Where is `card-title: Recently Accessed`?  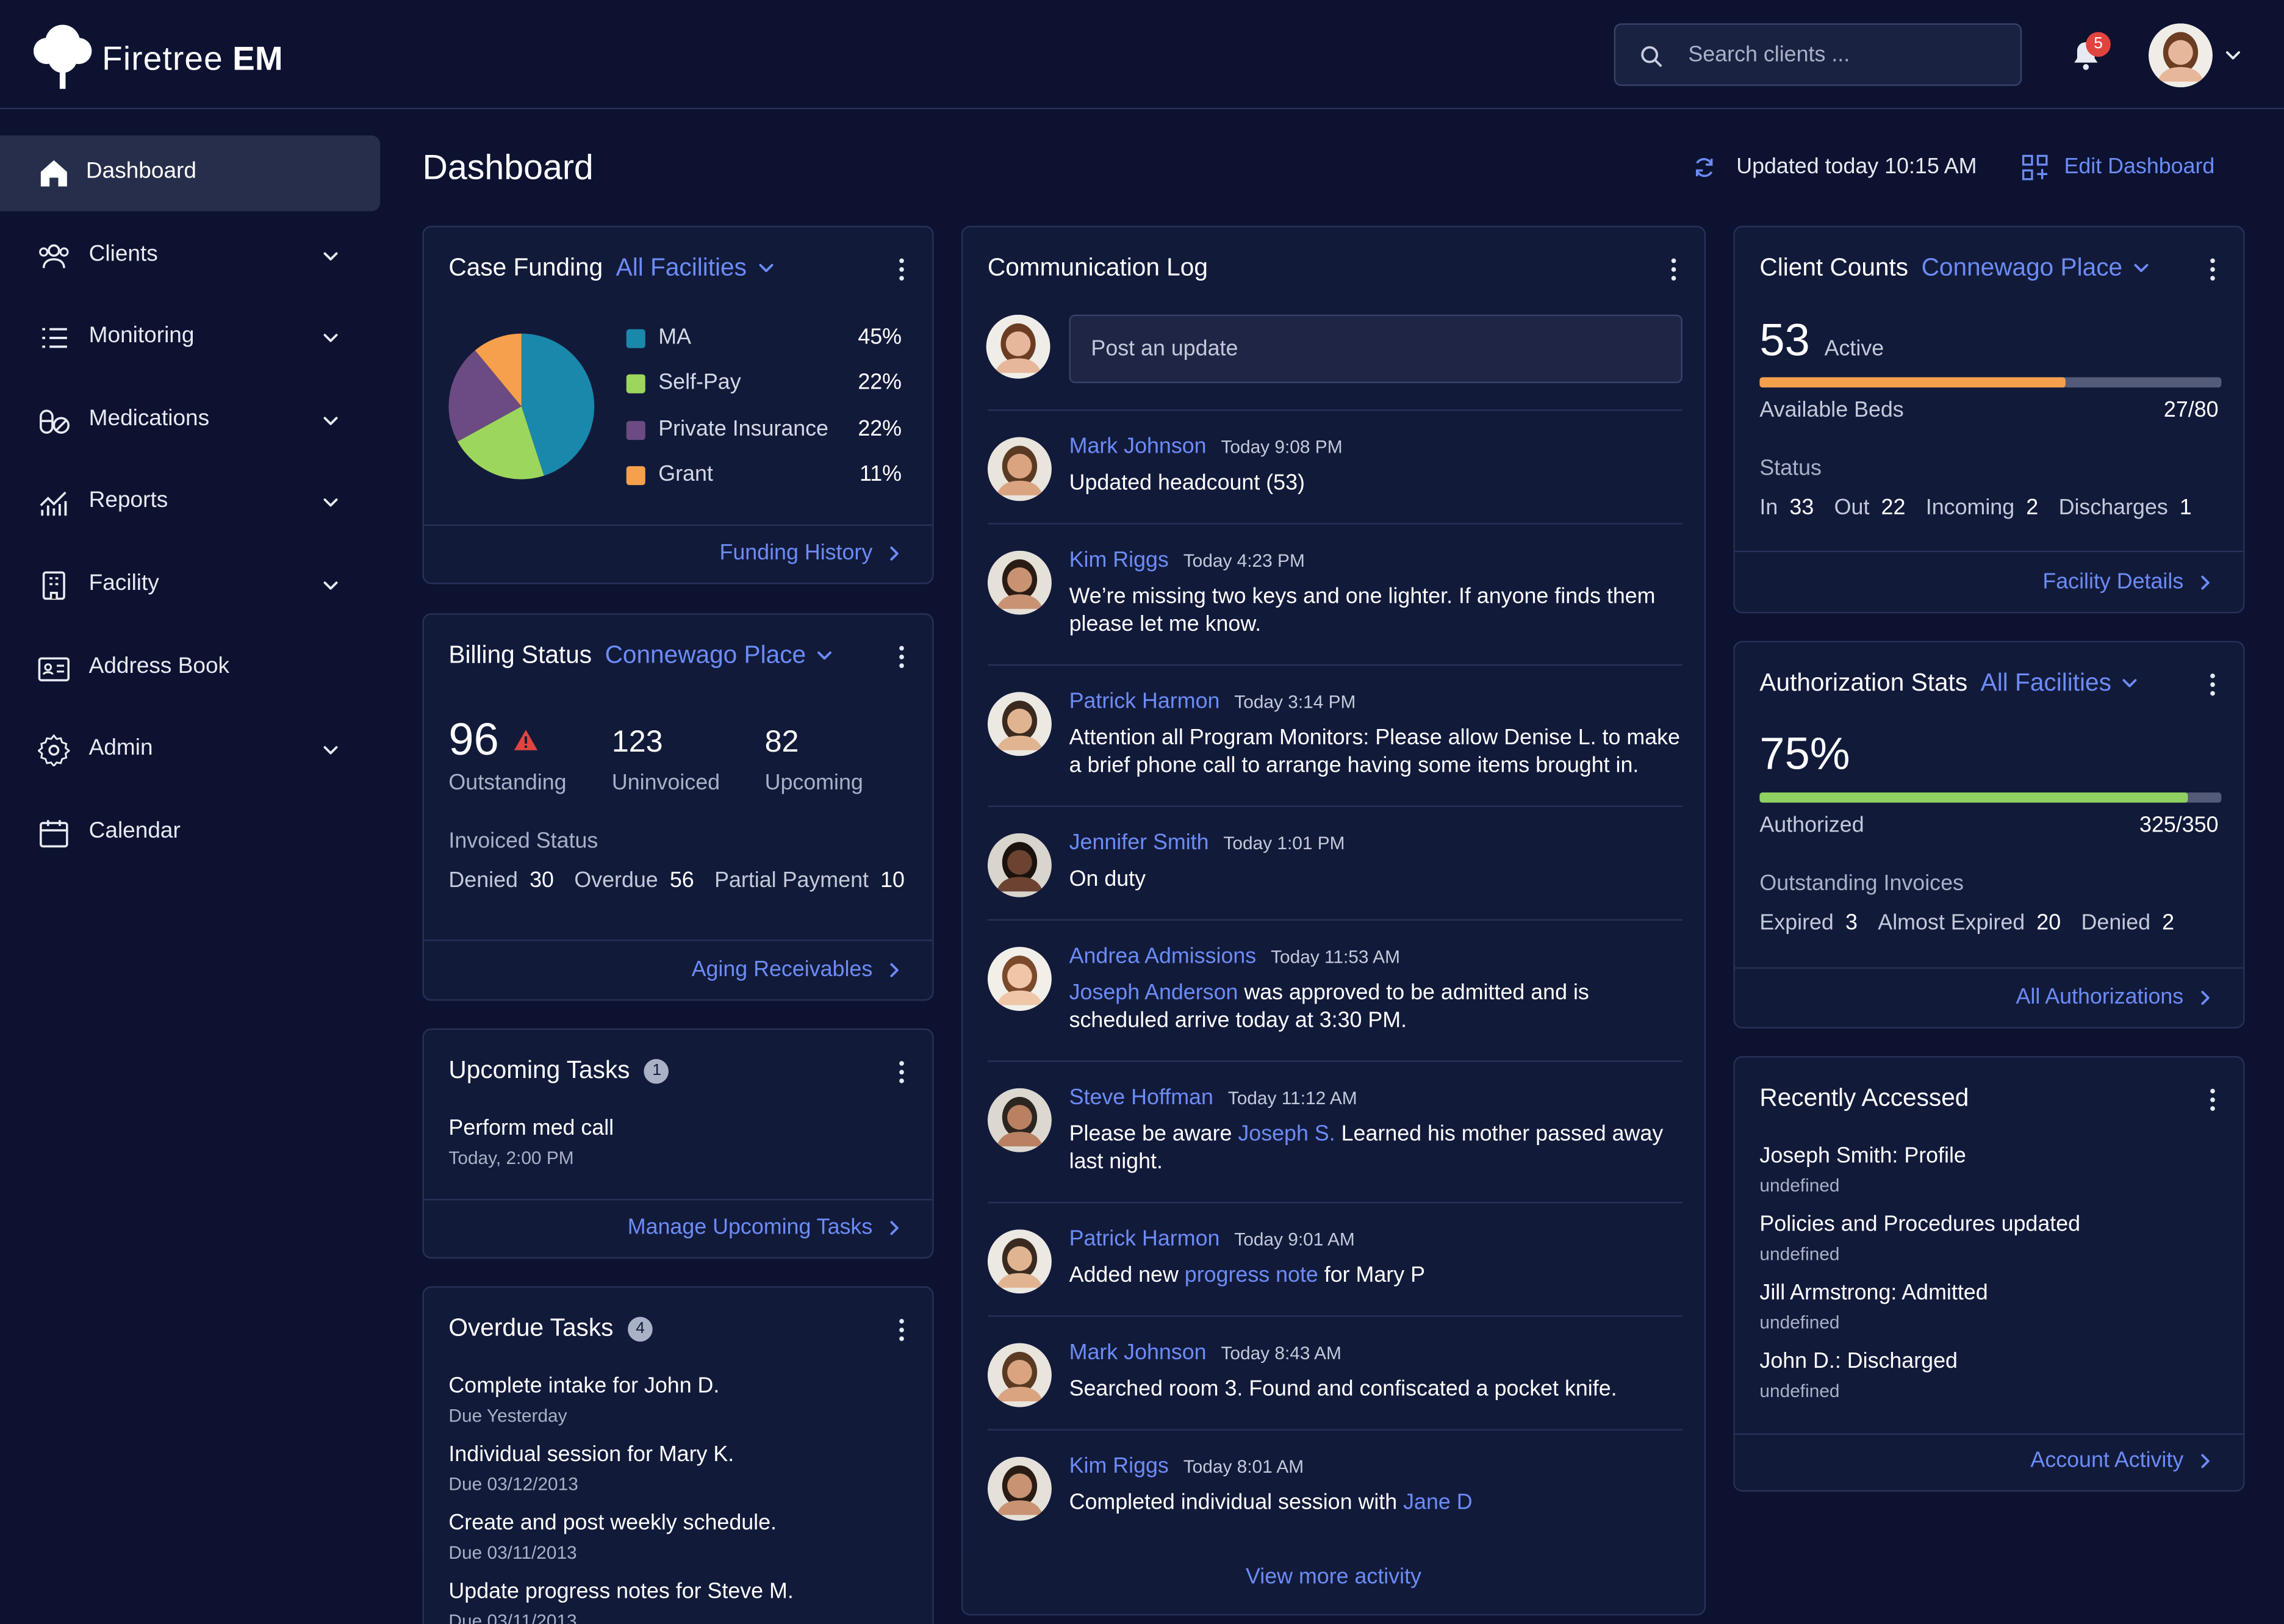 card-title: Recently Accessed is located at coordinates (1864, 1097).